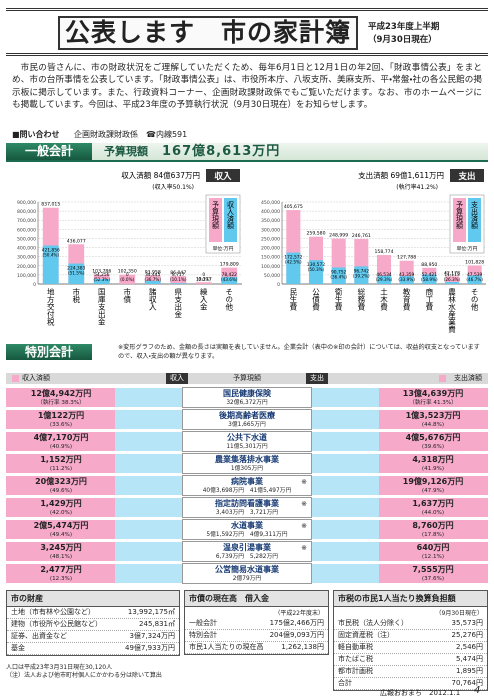 This screenshot has height=700, width=494. I want to click on income-amount: 1,429万円, so click(61, 503).